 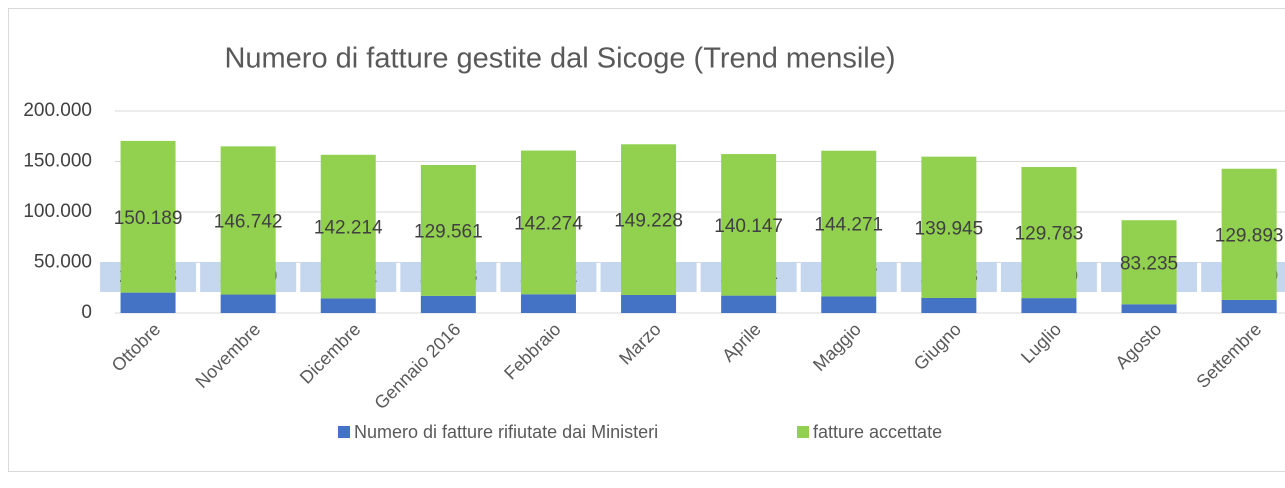 What do you see at coordinates (57, 110) in the screenshot?
I see `y-tick-label: 200.000` at bounding box center [57, 110].